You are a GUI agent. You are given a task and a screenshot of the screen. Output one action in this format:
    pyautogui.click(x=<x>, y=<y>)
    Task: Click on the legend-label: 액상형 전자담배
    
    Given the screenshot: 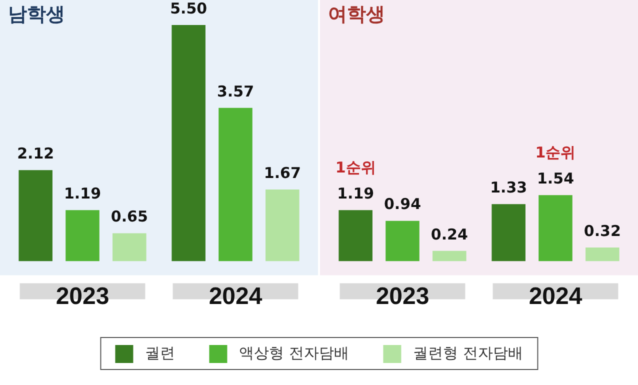 What is the action you would take?
    pyautogui.click(x=294, y=353)
    